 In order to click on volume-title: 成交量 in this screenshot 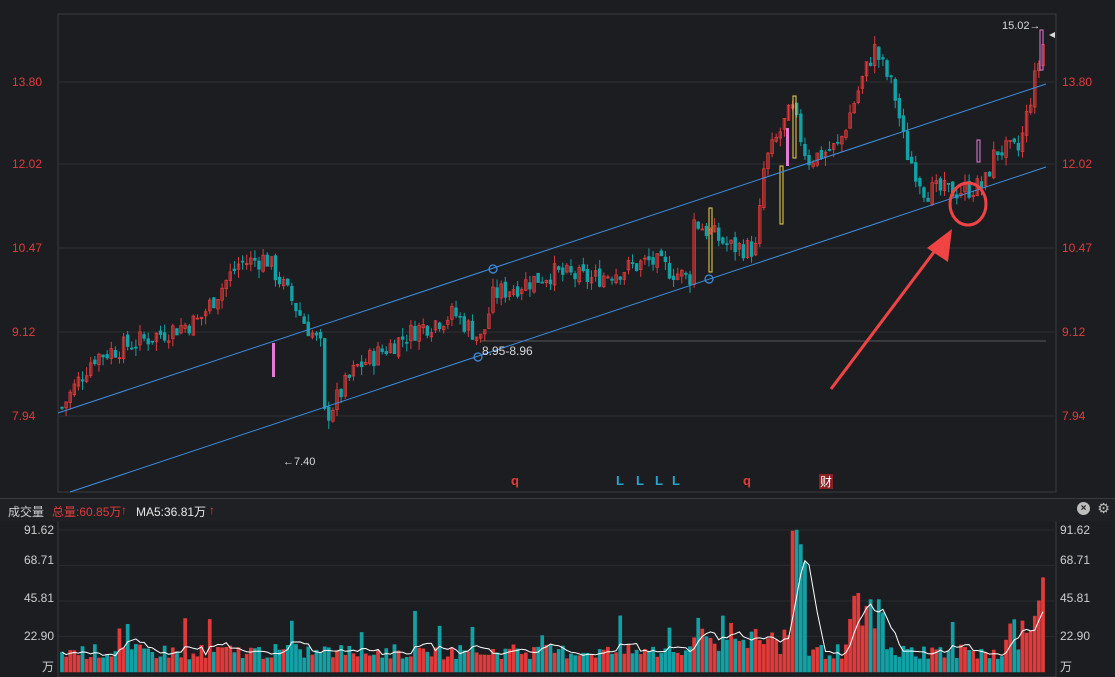, I will do `click(26, 512)`.